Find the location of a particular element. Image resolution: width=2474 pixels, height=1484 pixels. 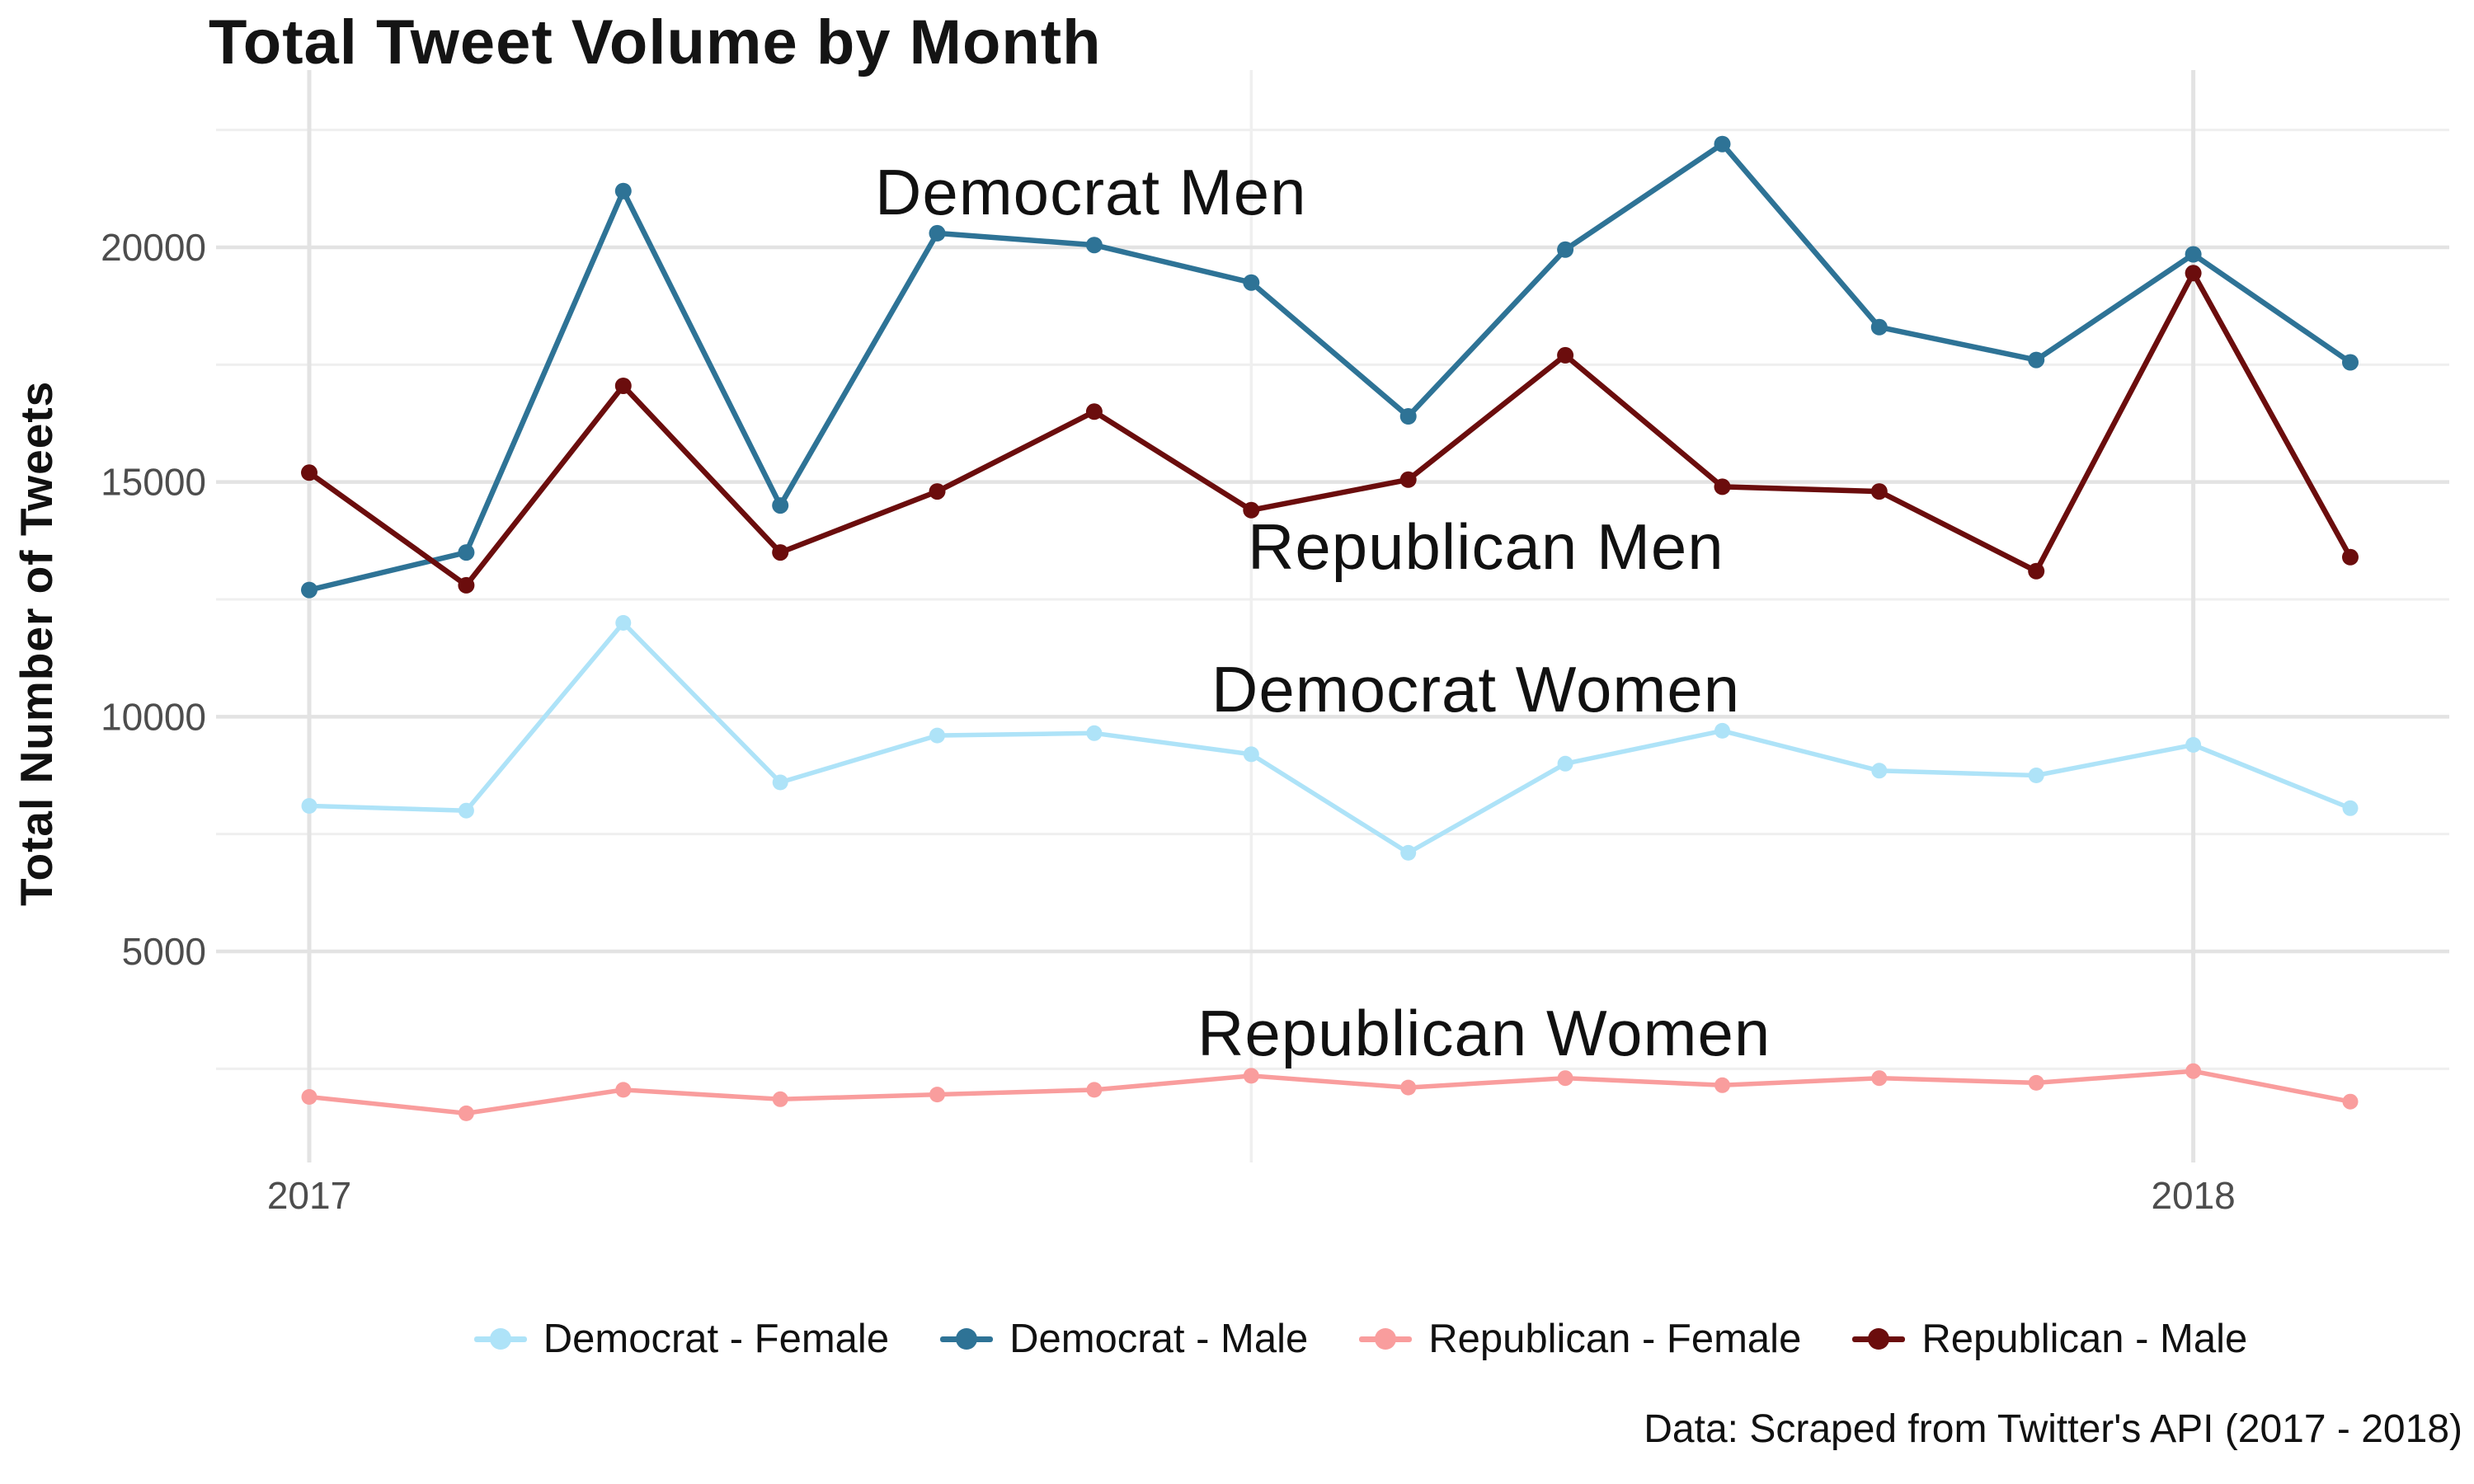

legend-item-republican-male: Republican - Male is located at coordinates (2049, 1339).